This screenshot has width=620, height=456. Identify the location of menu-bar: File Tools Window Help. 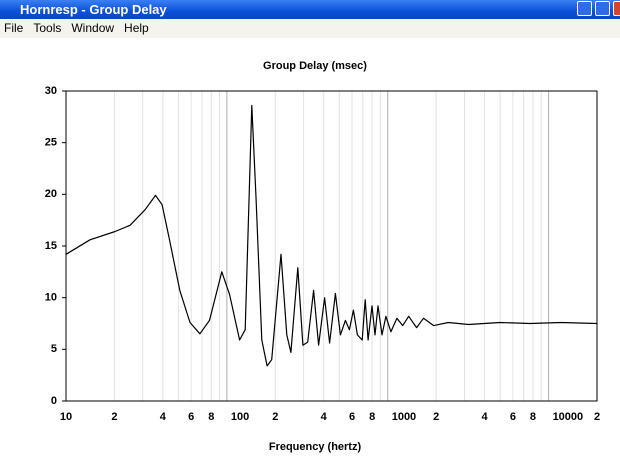
(310, 28).